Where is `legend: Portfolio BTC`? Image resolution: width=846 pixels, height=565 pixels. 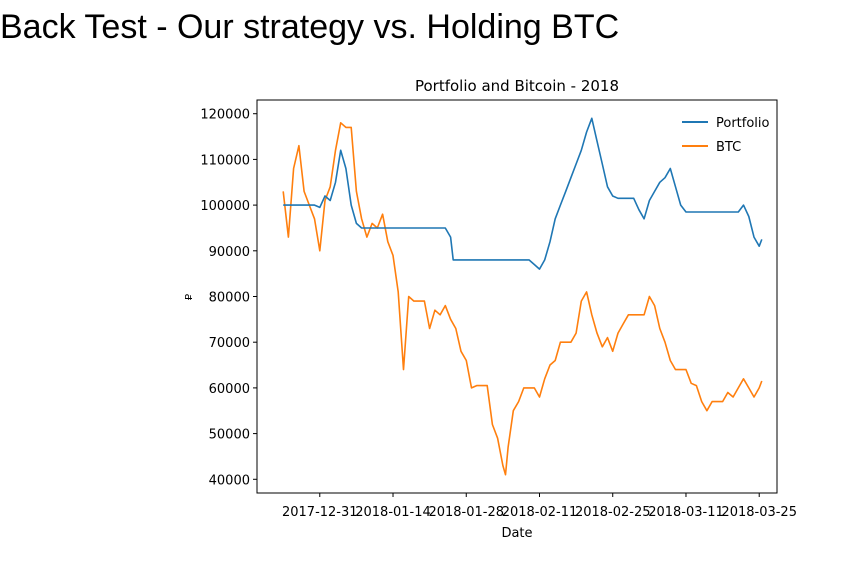
legend: Portfolio BTC is located at coordinates (726, 135).